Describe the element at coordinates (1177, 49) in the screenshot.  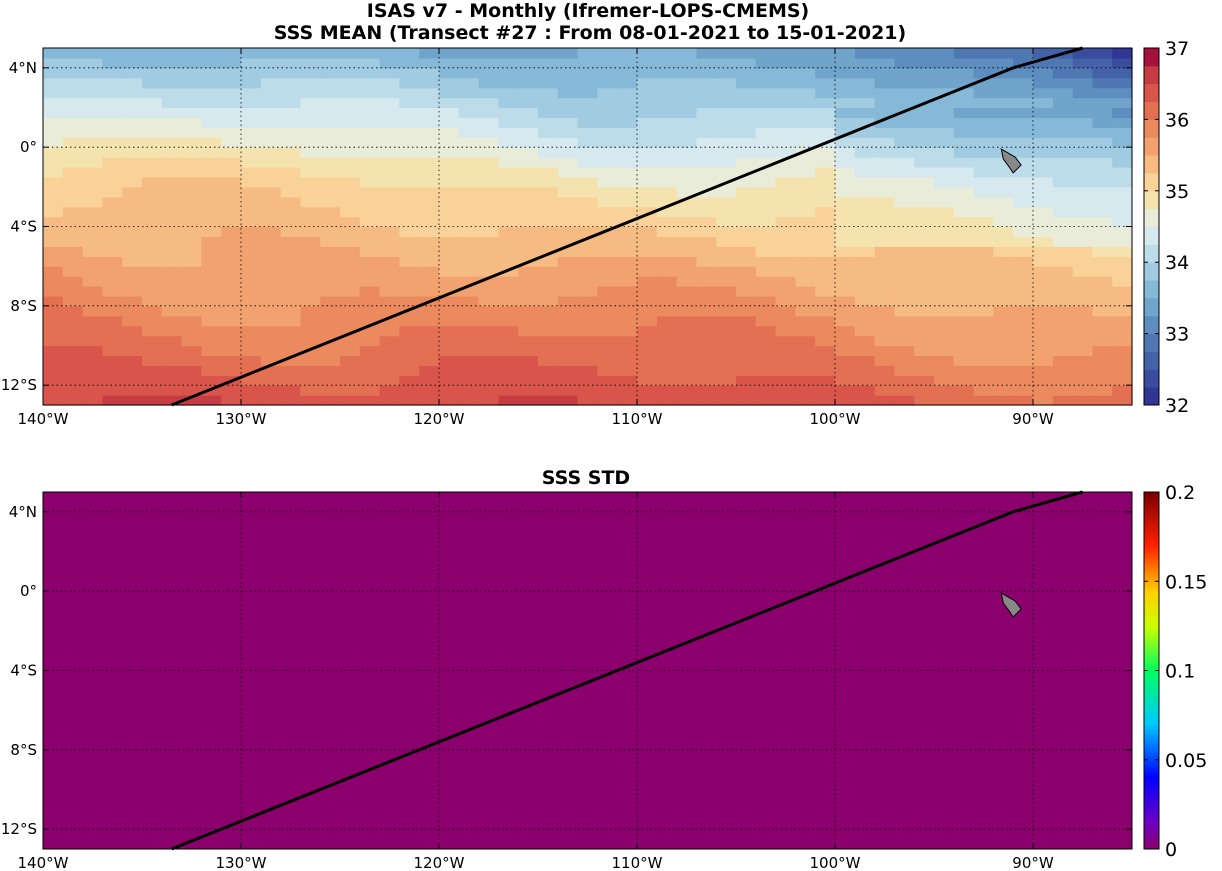
I see `colorbar-tick-label: 37` at that location.